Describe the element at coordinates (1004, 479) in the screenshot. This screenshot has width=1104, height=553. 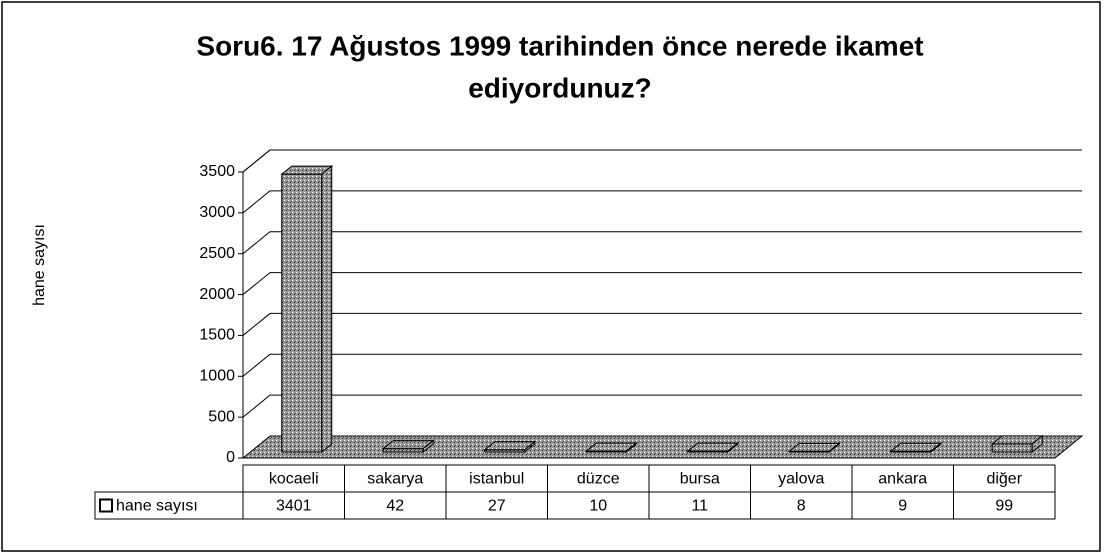
I see `x-tick-label: diğer` at that location.